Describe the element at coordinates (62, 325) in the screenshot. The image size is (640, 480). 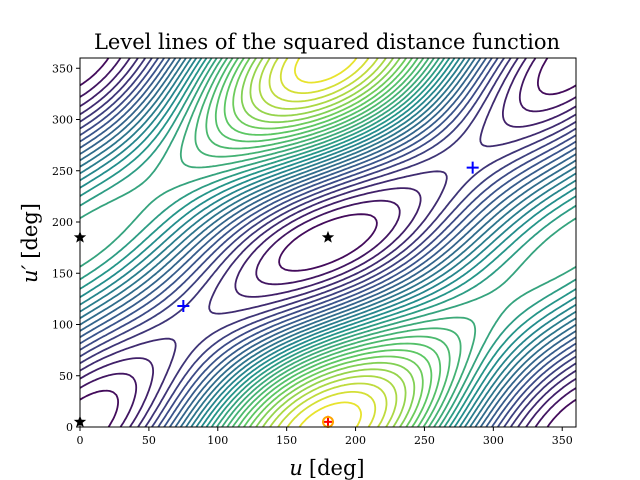
I see `y-tick-label: 100` at that location.